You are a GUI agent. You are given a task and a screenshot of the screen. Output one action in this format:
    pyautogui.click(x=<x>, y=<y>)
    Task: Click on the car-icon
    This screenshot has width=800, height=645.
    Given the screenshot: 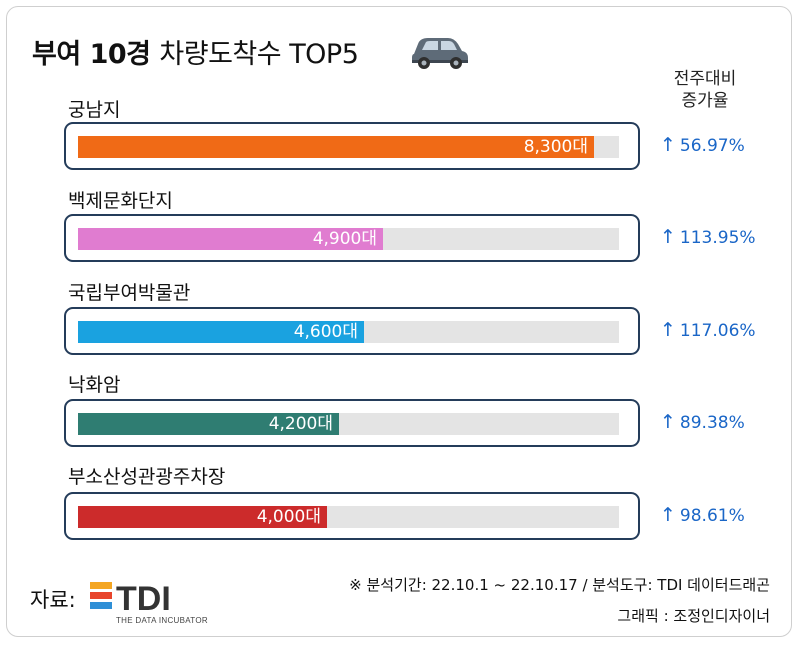 What is the action you would take?
    pyautogui.click(x=440, y=53)
    